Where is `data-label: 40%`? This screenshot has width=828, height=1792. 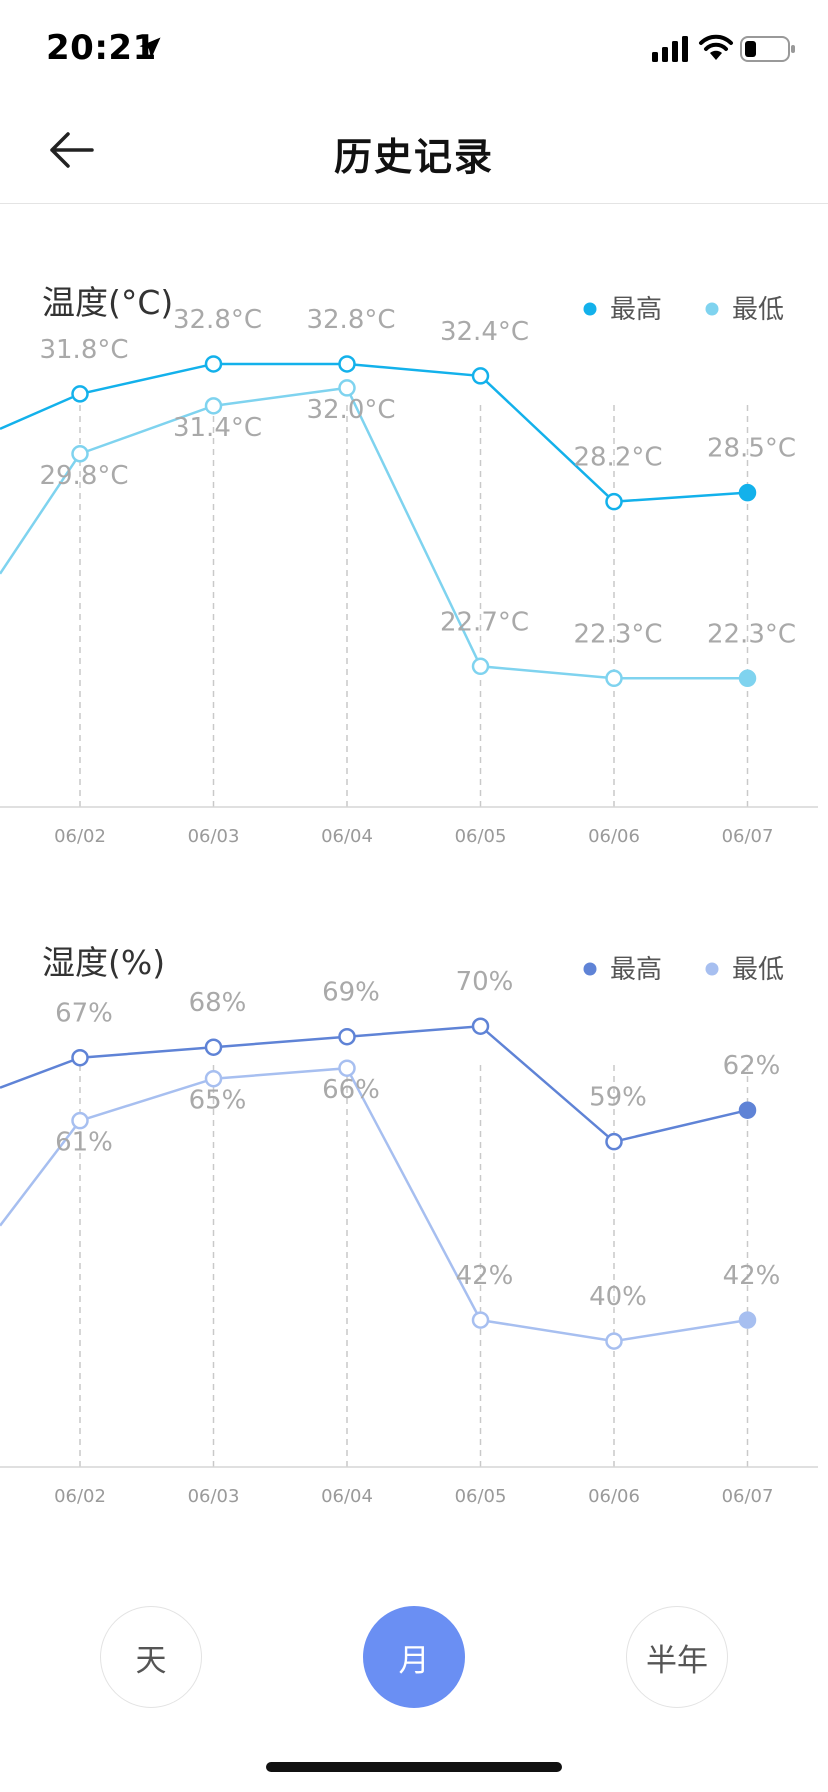 data-label: 40% is located at coordinates (618, 1297).